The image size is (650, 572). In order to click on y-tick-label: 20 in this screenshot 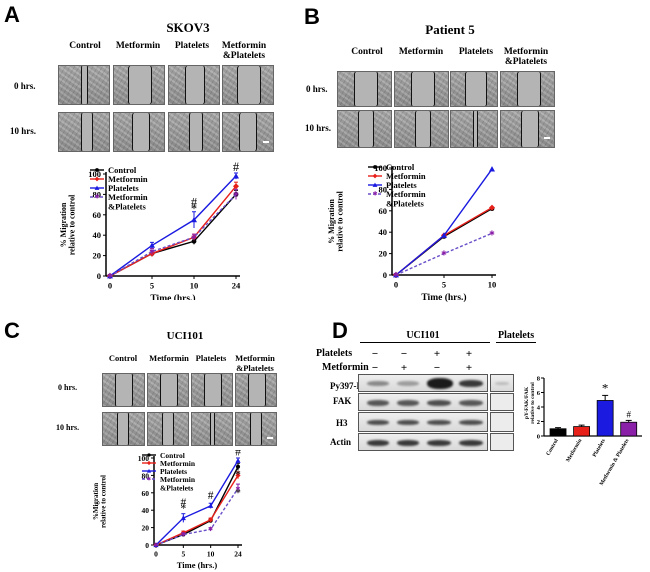, I will do `click(97, 256)`.